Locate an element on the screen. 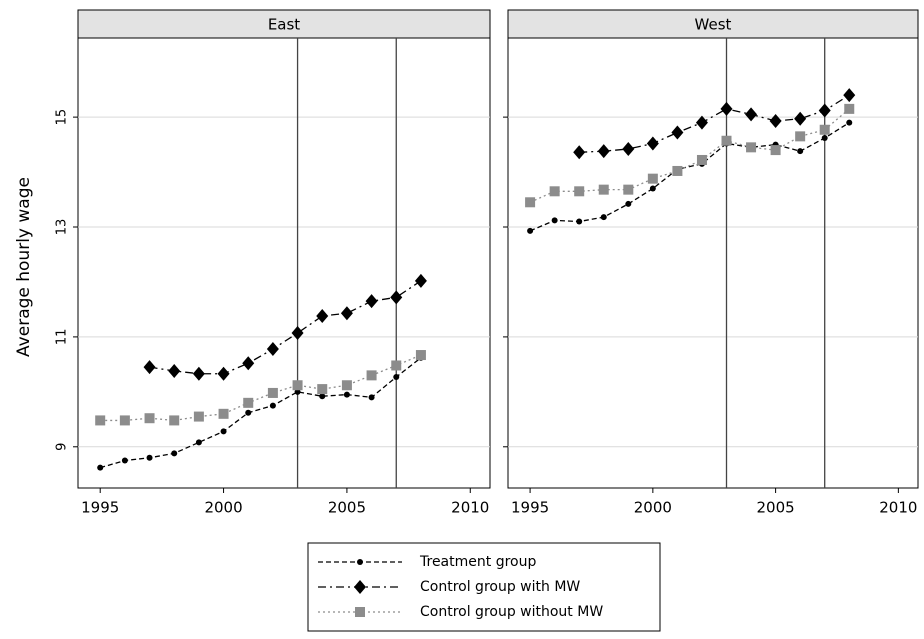  panel-title: East is located at coordinates (284, 25).